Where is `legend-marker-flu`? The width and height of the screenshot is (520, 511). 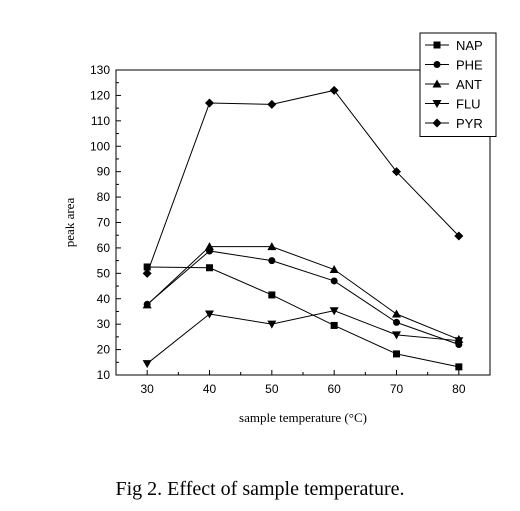
legend-marker-flu is located at coordinates (437, 104).